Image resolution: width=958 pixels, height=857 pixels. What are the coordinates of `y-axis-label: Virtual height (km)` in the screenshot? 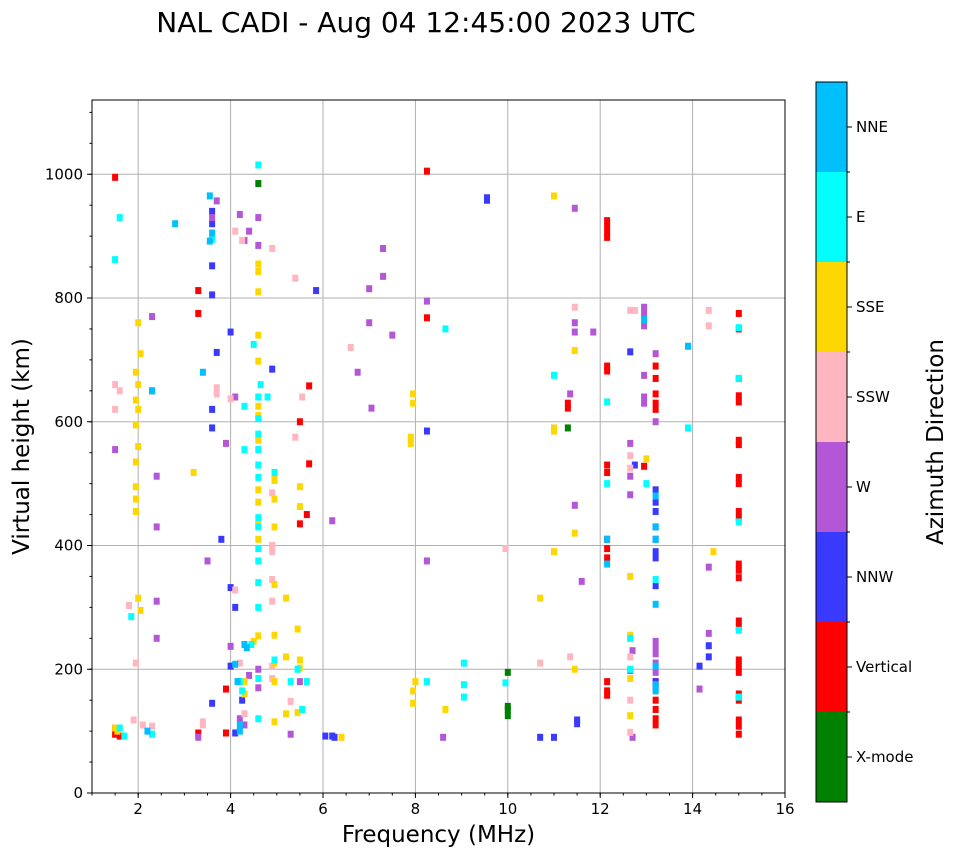 It's located at (22, 446).